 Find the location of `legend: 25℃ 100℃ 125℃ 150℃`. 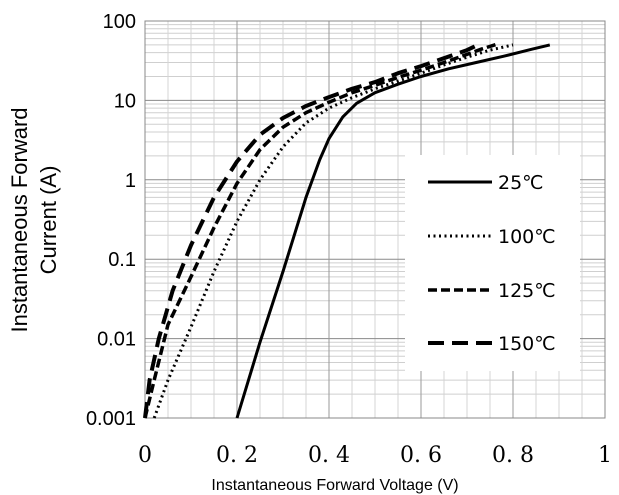

legend: 25℃ 100℃ 125℃ 150℃ is located at coordinates (492, 263).